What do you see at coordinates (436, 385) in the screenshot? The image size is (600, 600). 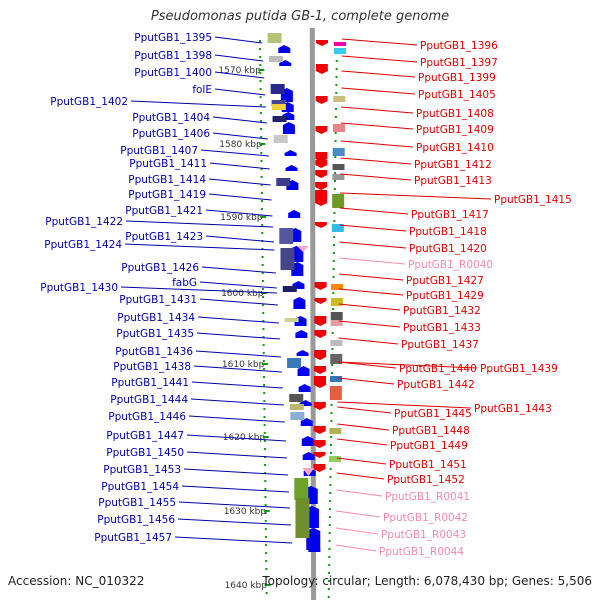 I see `gene-label-forward: PputGB1_1442` at bounding box center [436, 385].